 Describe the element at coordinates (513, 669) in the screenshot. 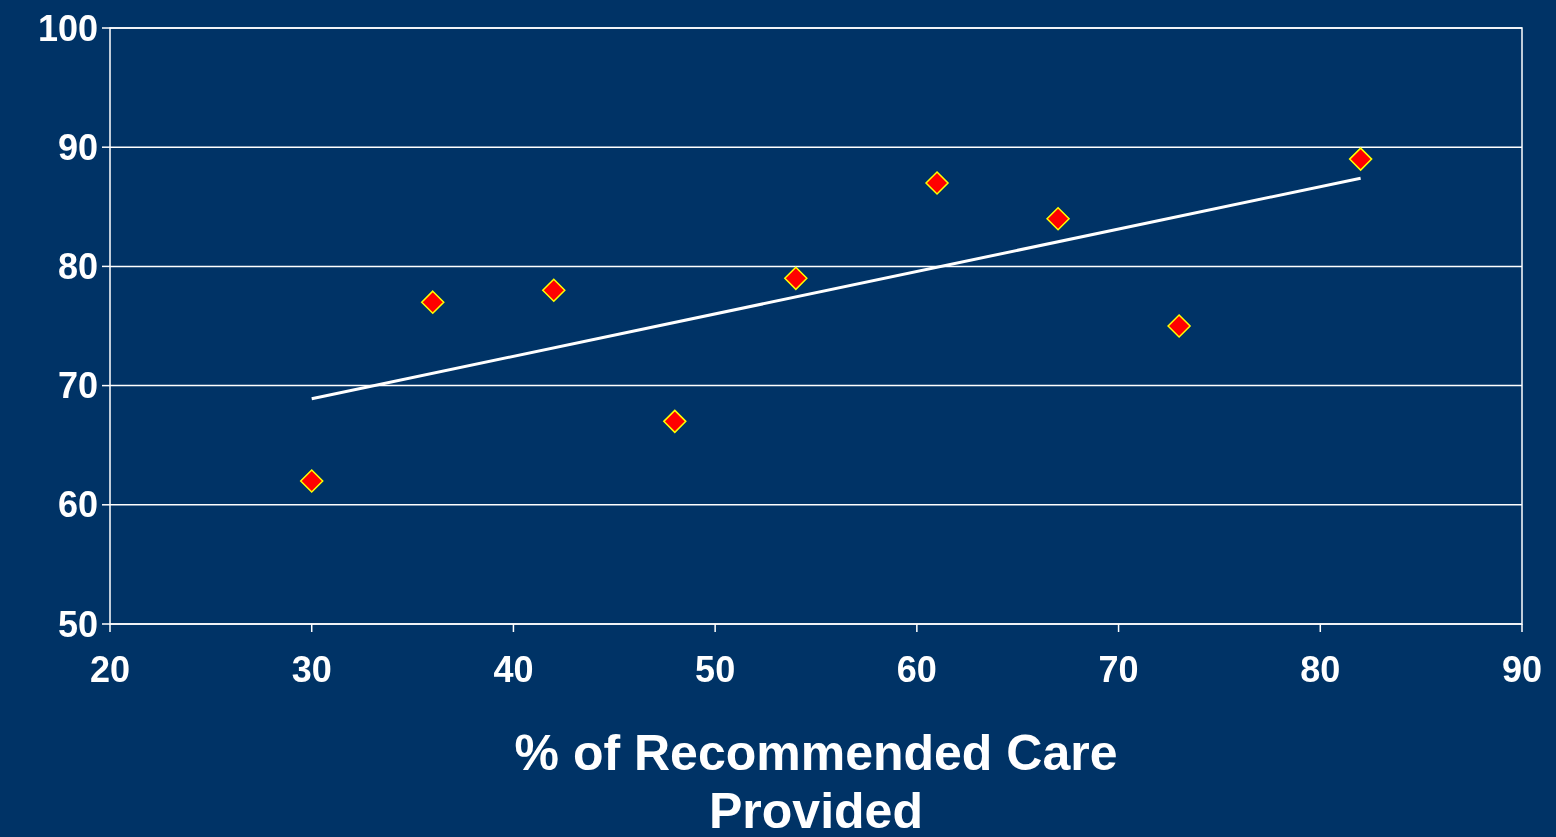

I see `x-tick-label: 40` at that location.